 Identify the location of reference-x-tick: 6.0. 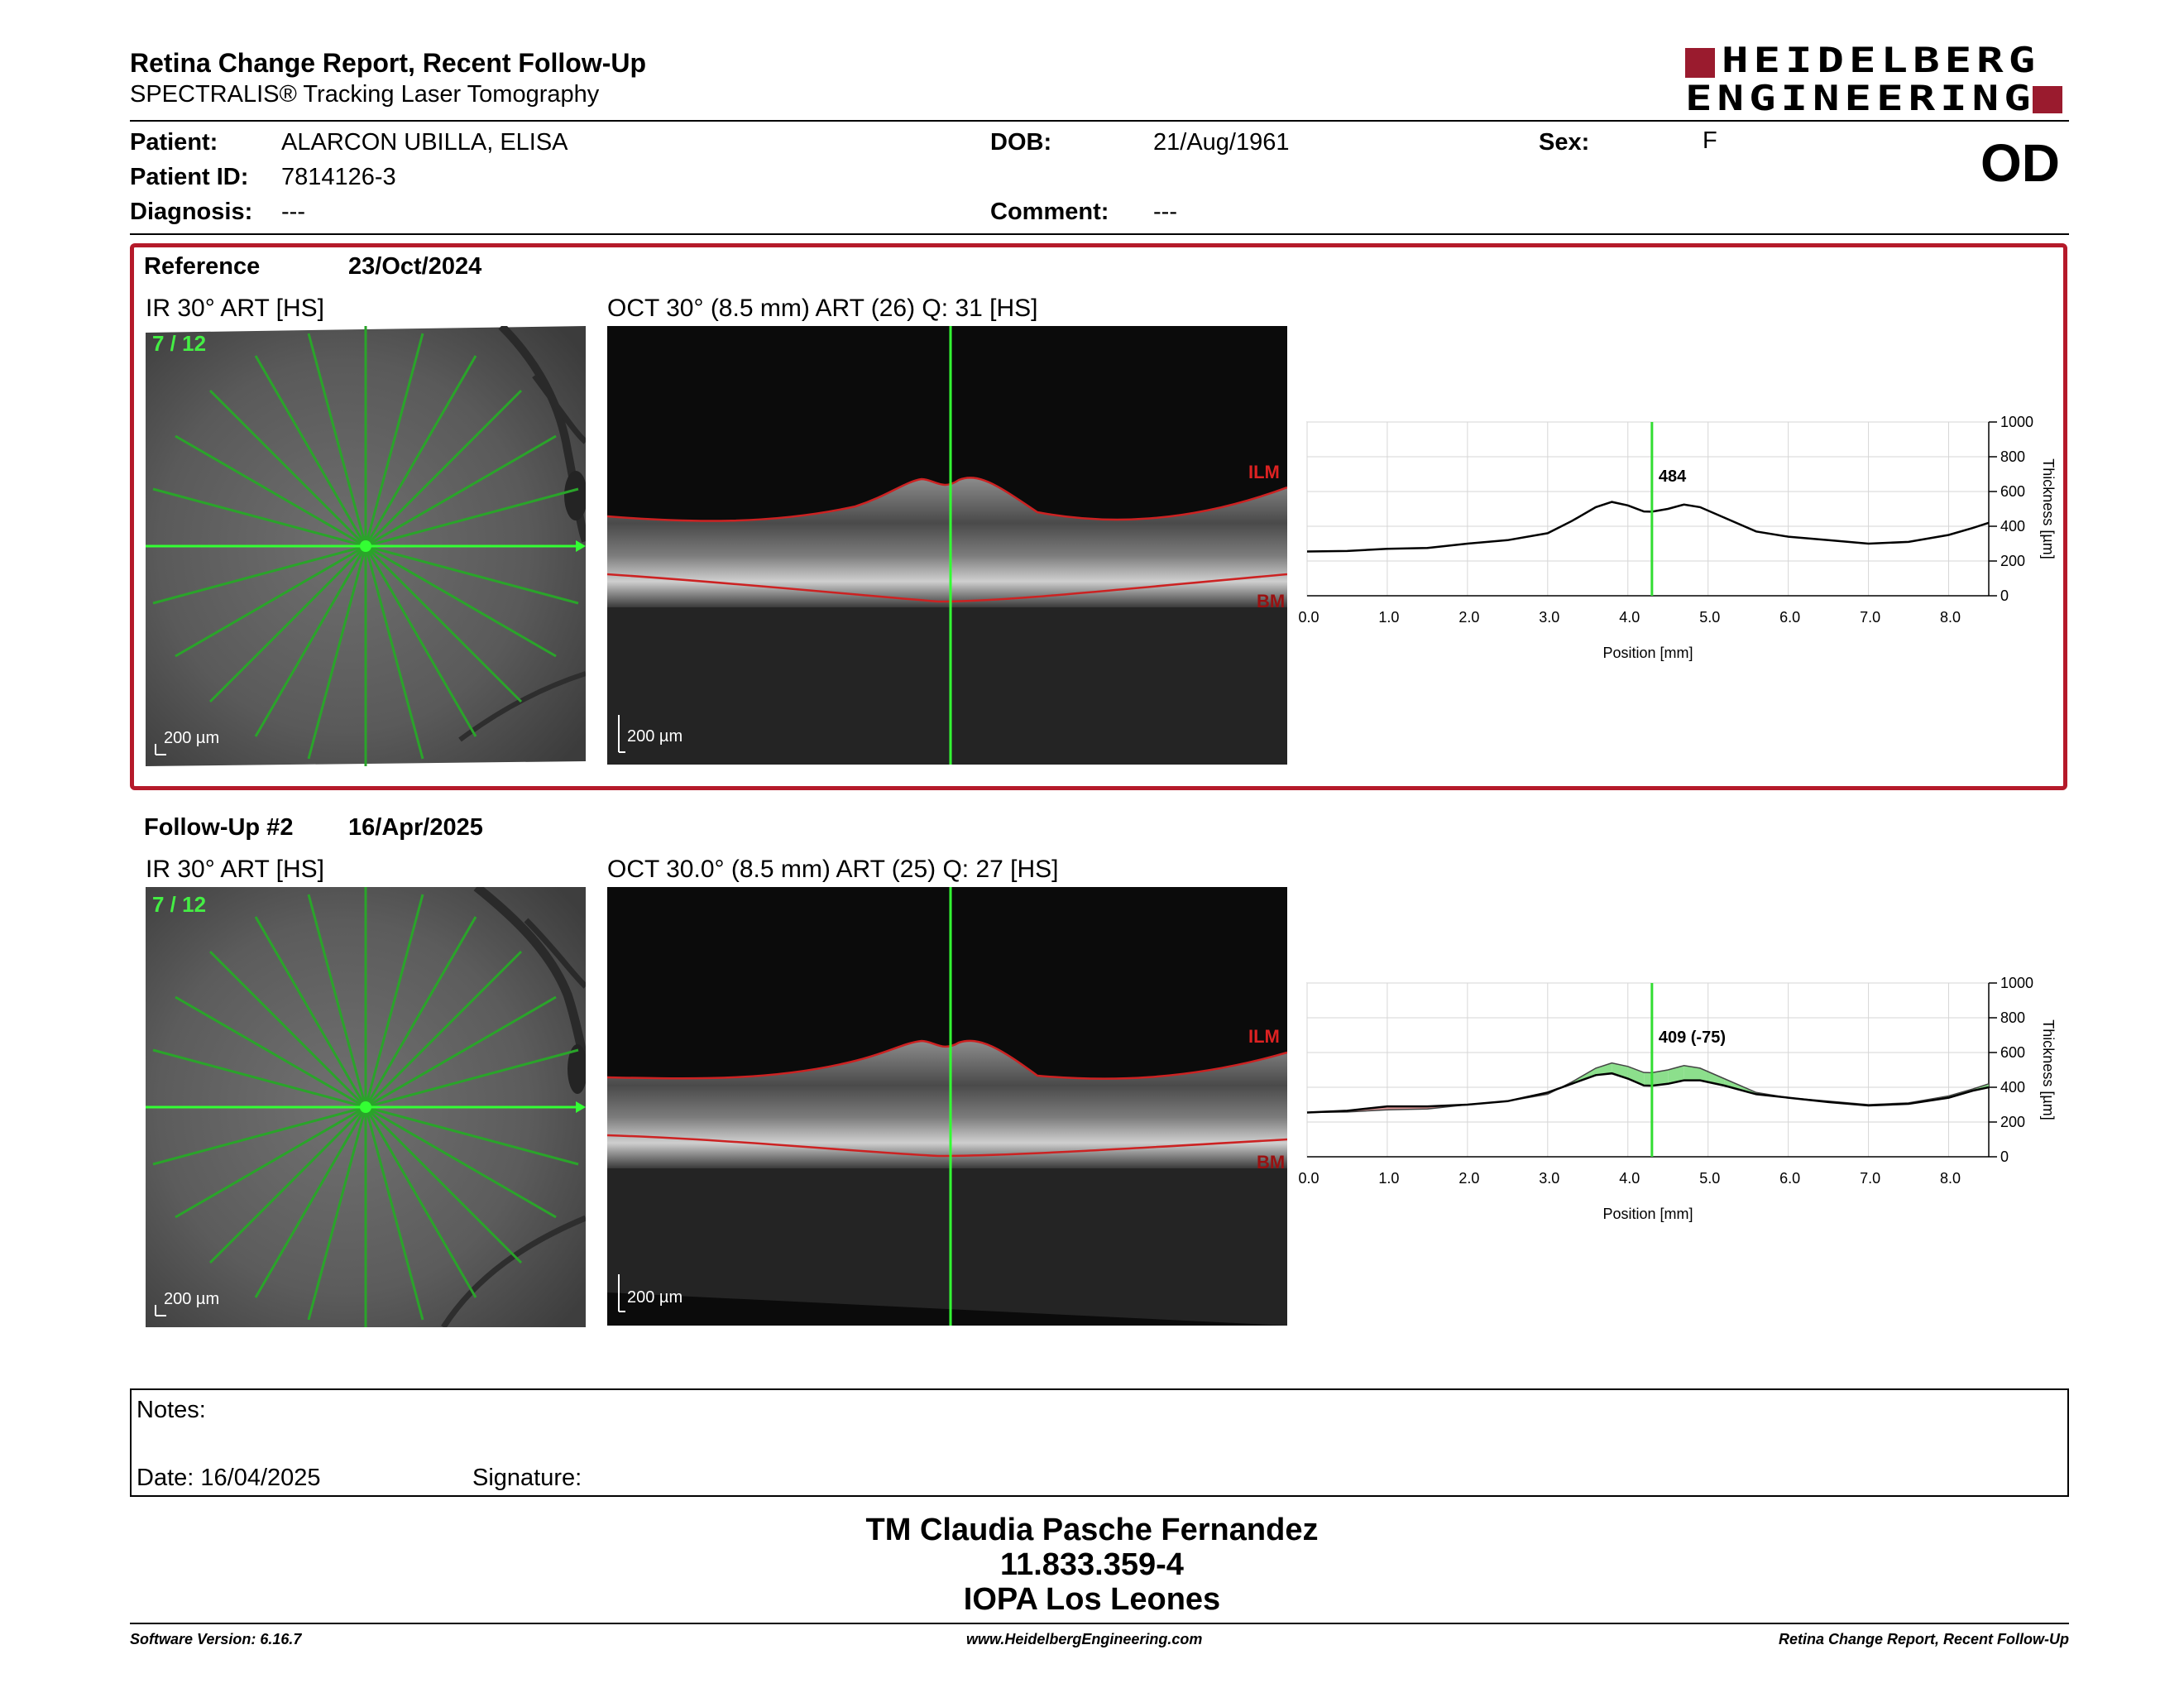
(1789, 617).